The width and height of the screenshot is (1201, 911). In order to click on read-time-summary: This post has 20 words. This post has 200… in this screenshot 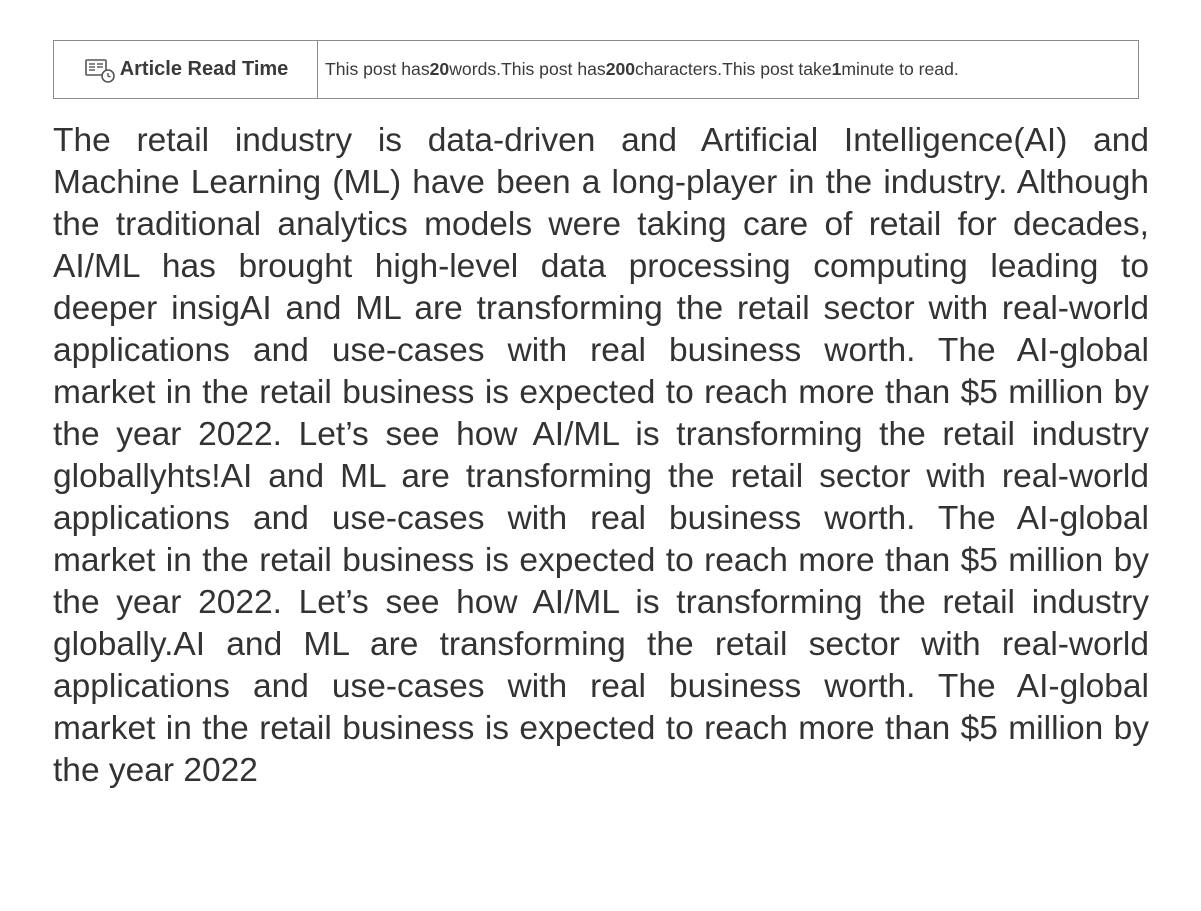, I will do `click(728, 69)`.